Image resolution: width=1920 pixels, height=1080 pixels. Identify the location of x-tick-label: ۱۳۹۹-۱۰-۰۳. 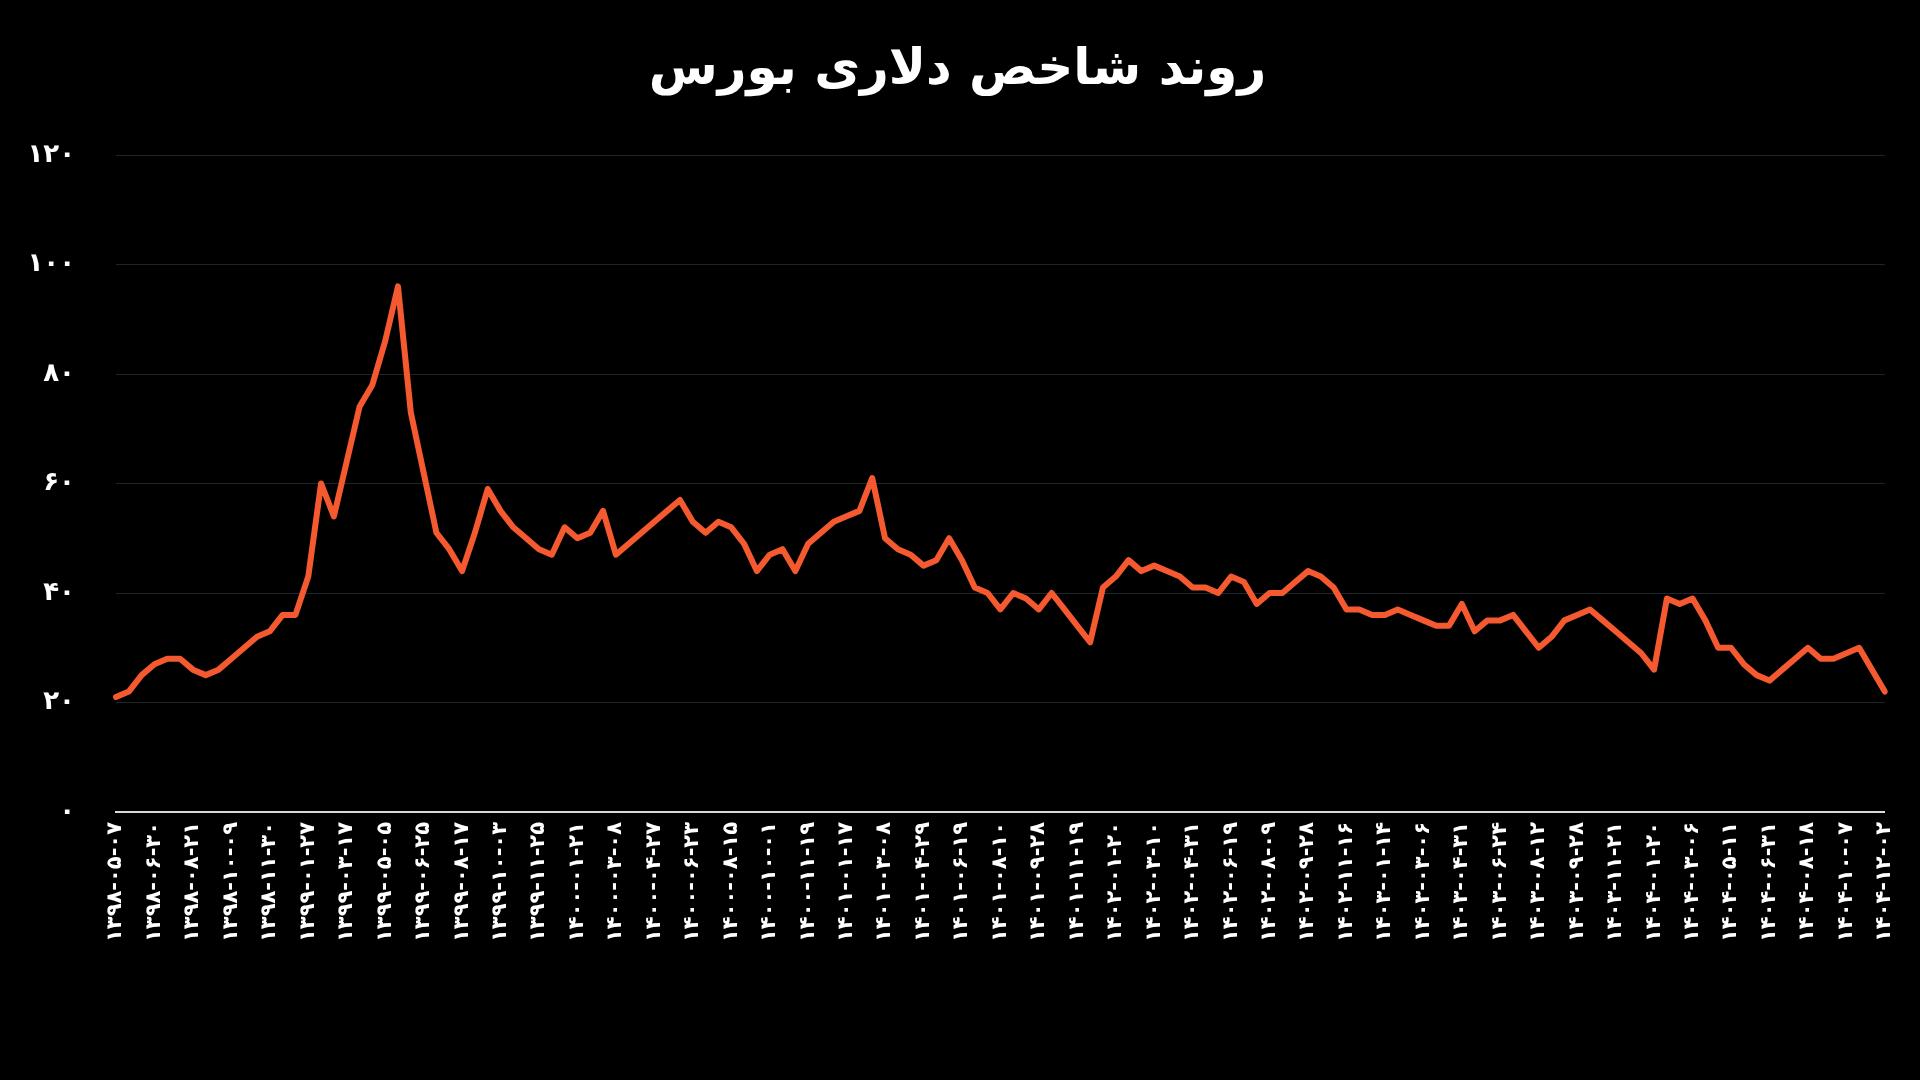
(498, 881).